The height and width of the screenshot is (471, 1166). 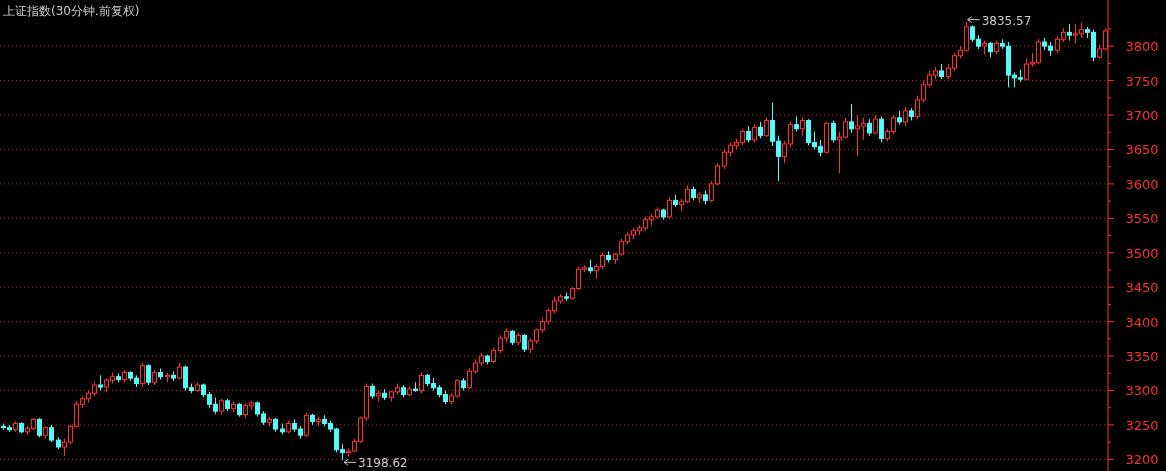 What do you see at coordinates (1142, 391) in the screenshot?
I see `y-tick-label: 3300` at bounding box center [1142, 391].